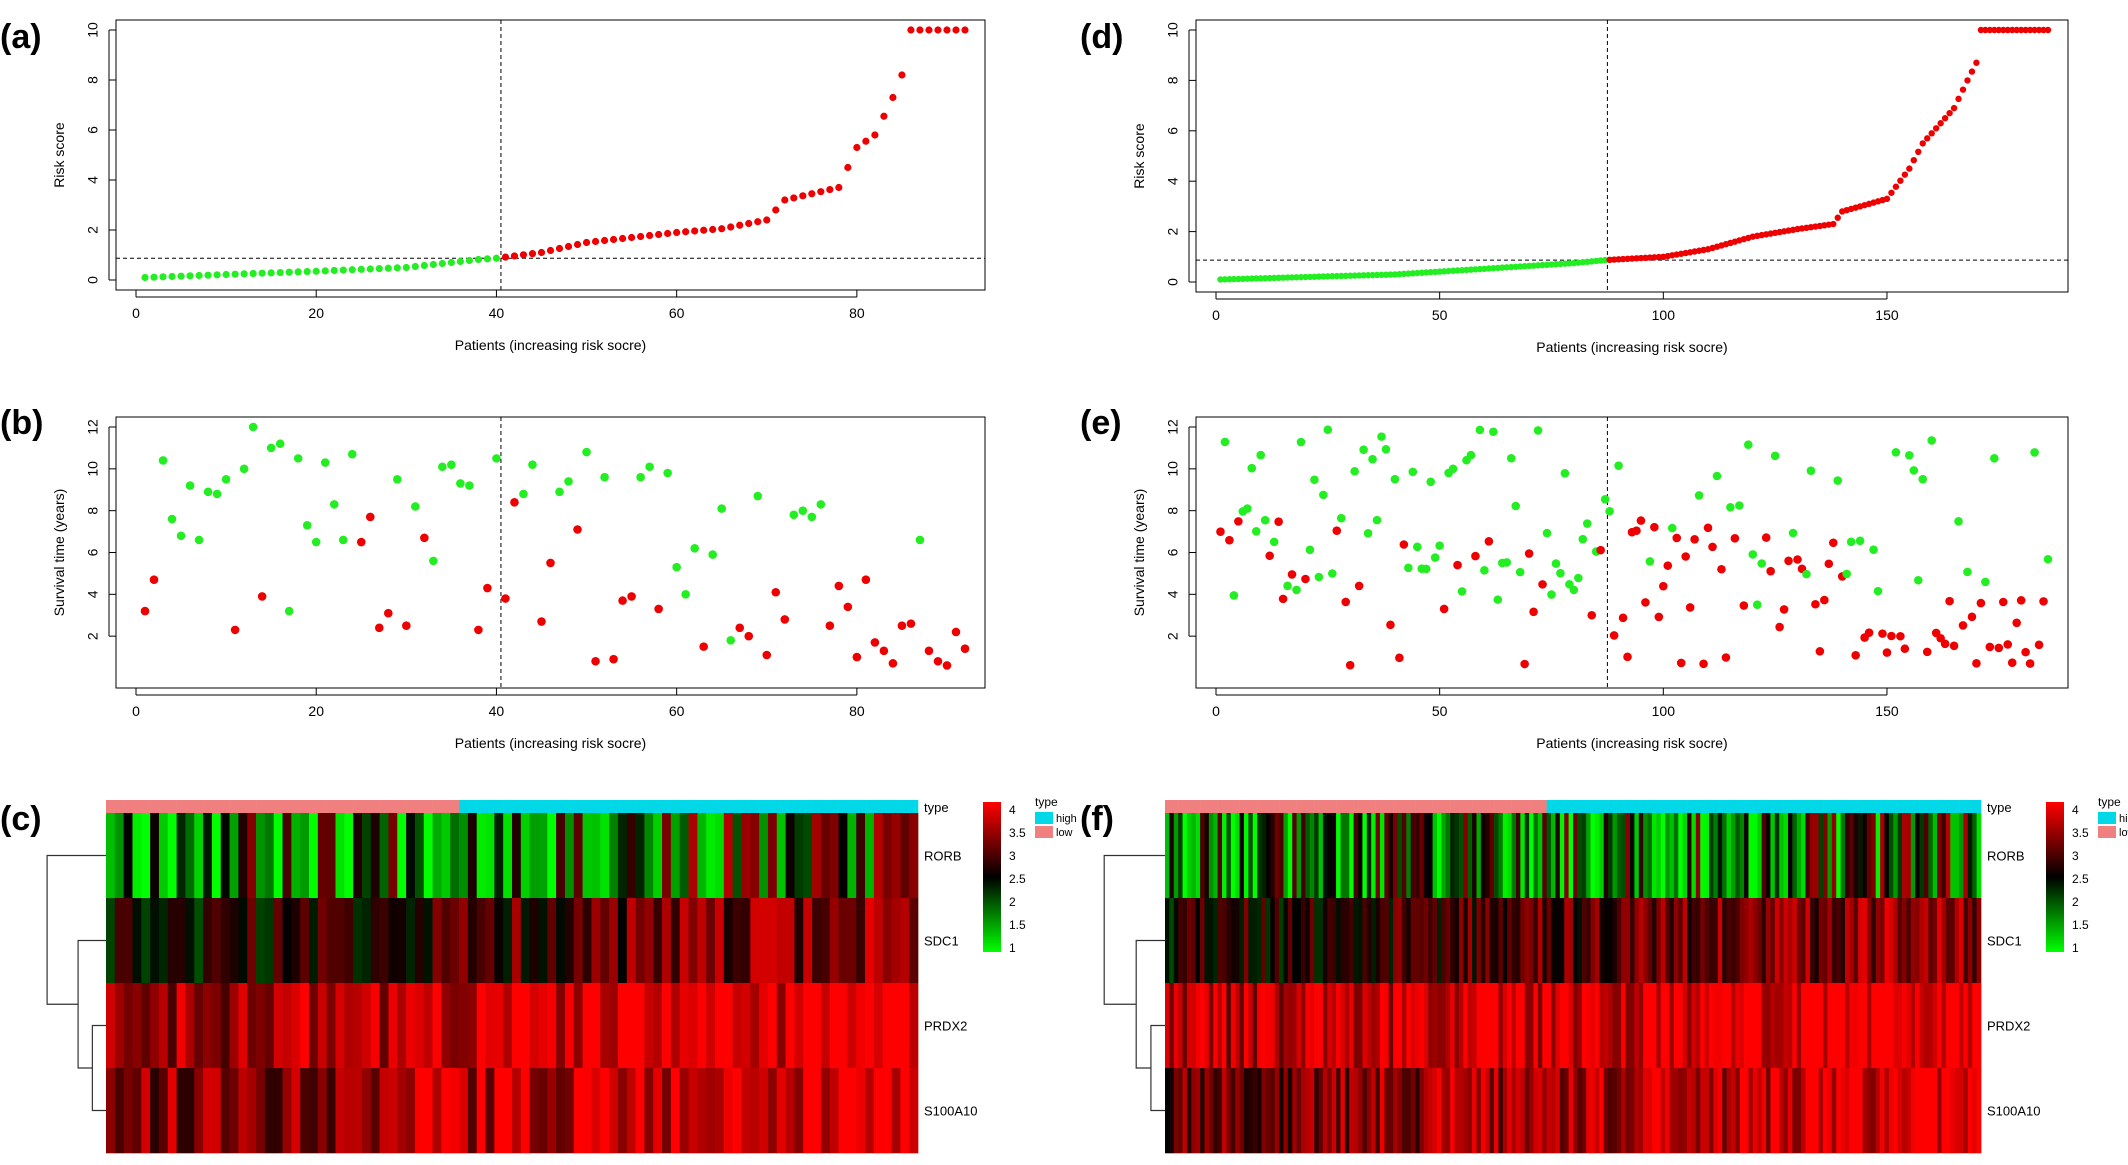  What do you see at coordinates (76, 929) in the screenshot?
I see `dendrogram-branch` at bounding box center [76, 929].